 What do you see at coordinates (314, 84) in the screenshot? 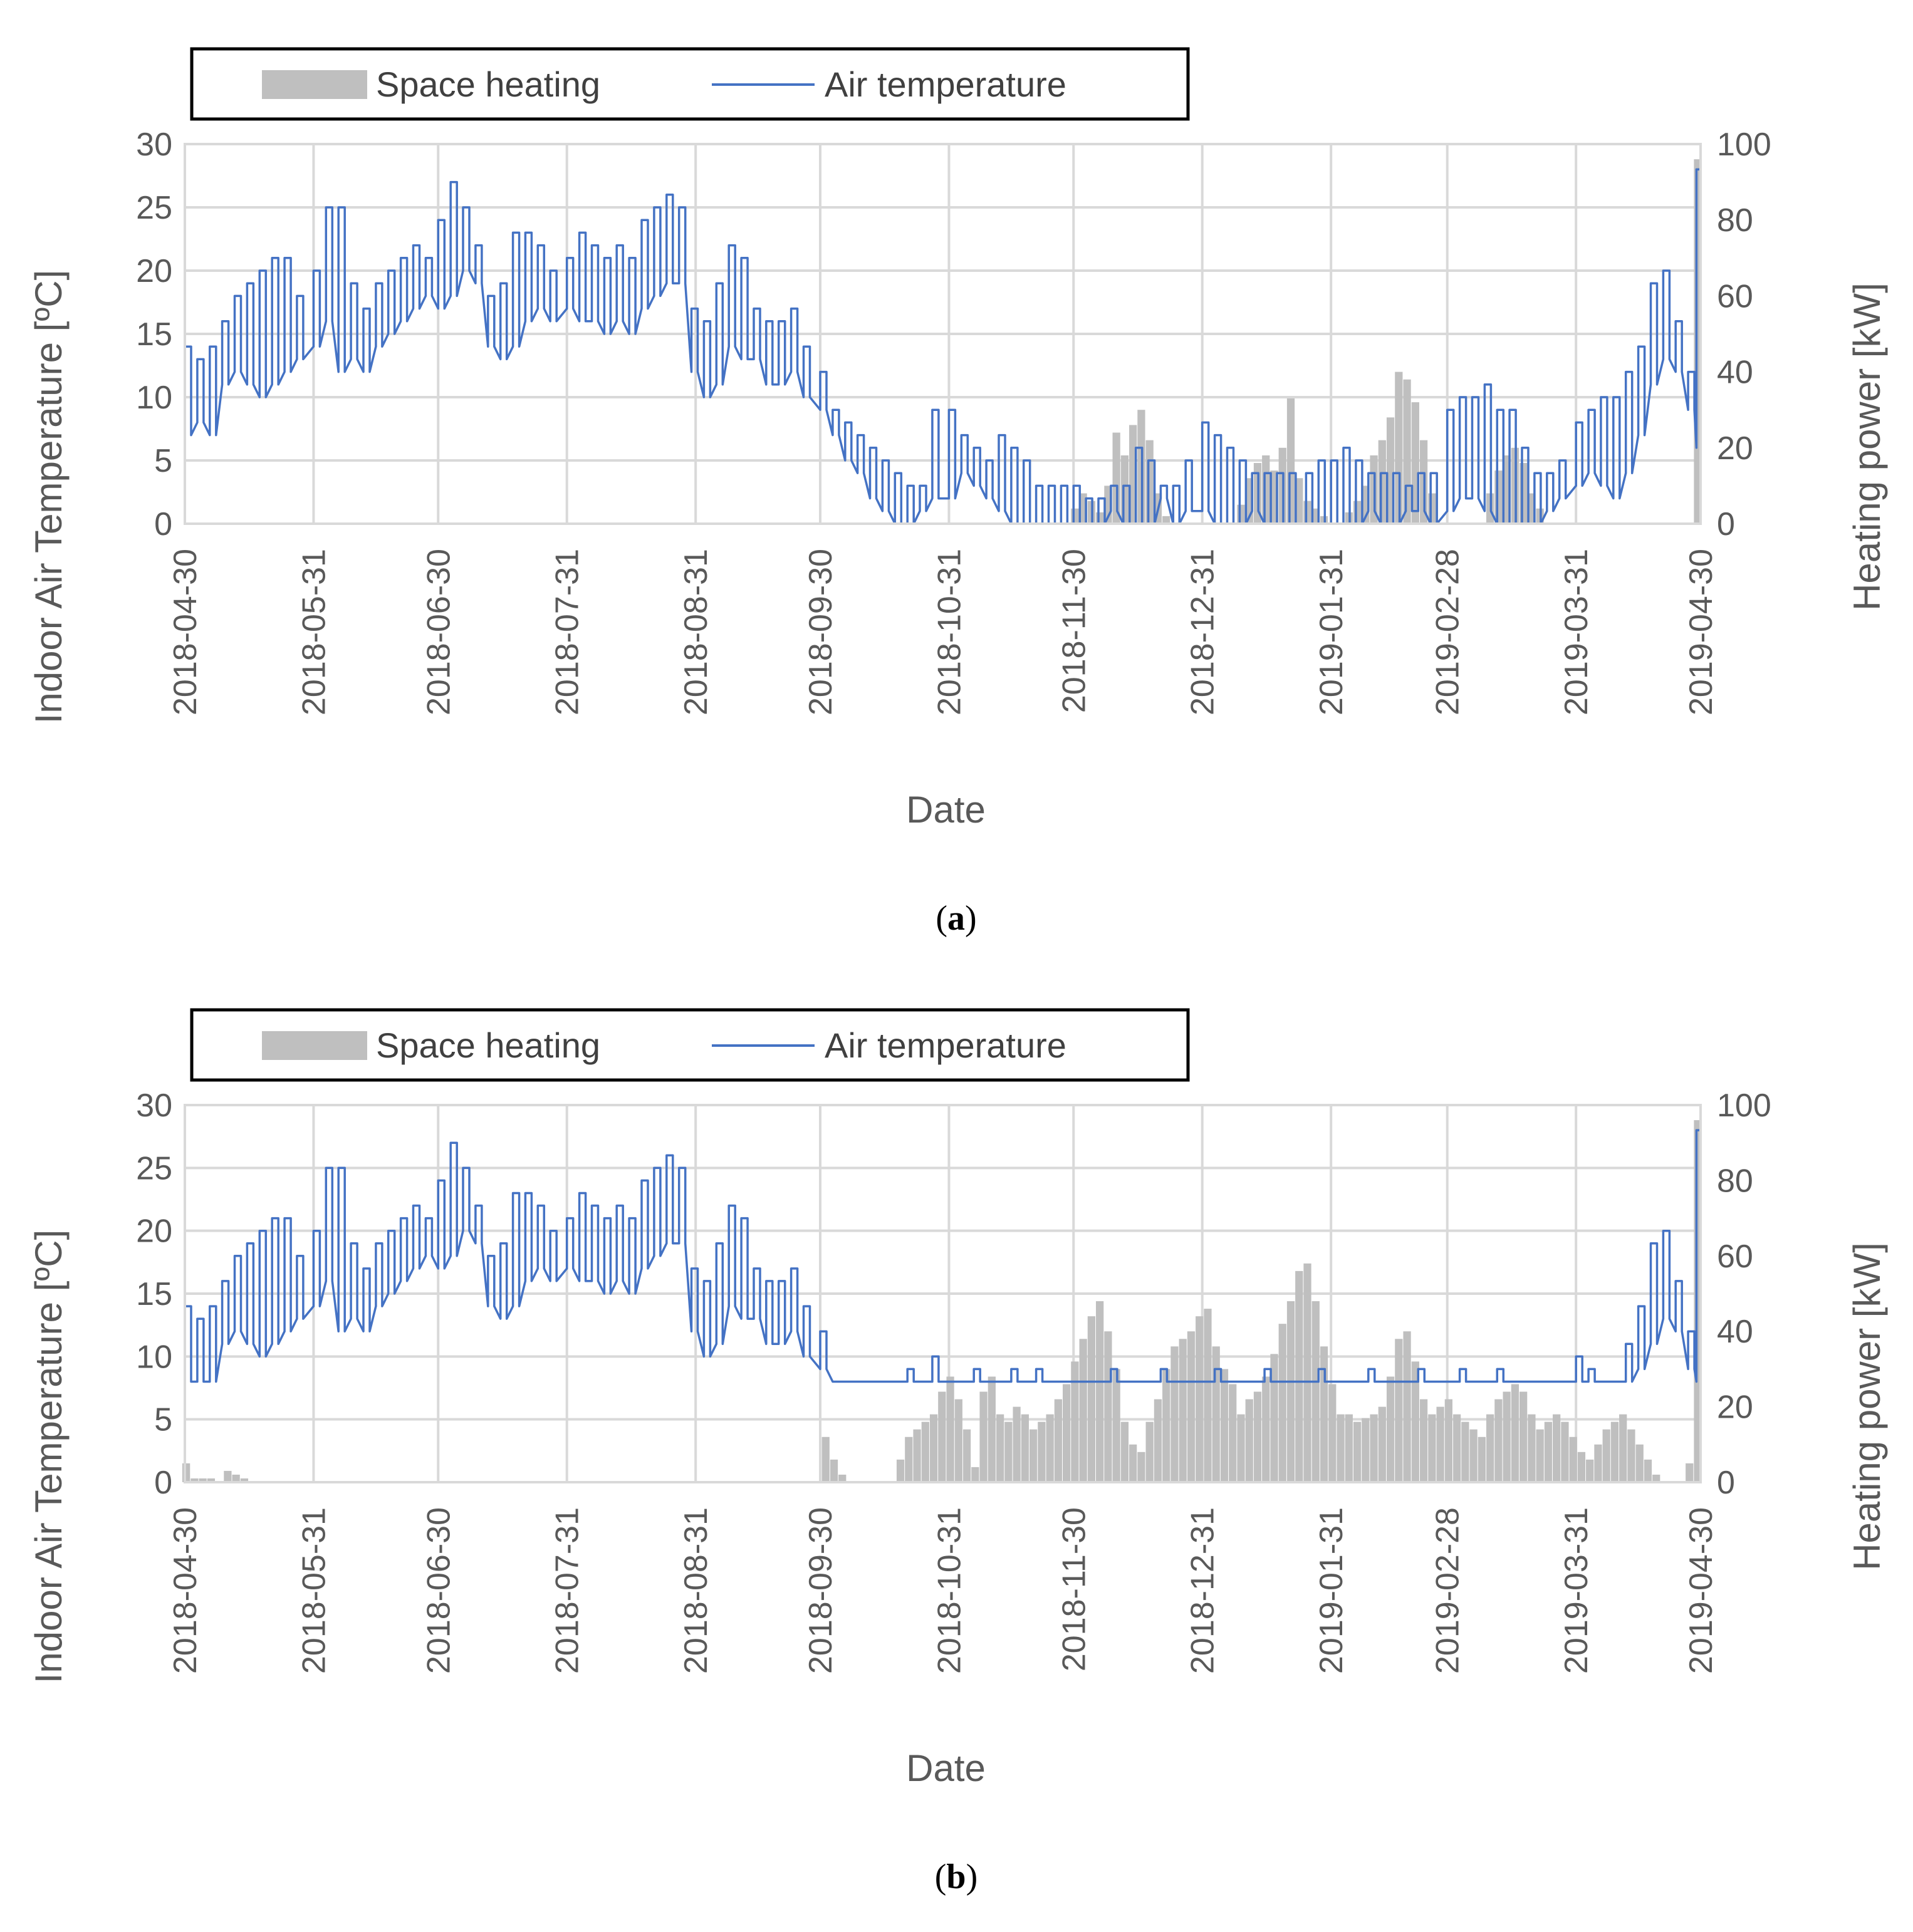
I see `legend-heating-swatch-icon` at bounding box center [314, 84].